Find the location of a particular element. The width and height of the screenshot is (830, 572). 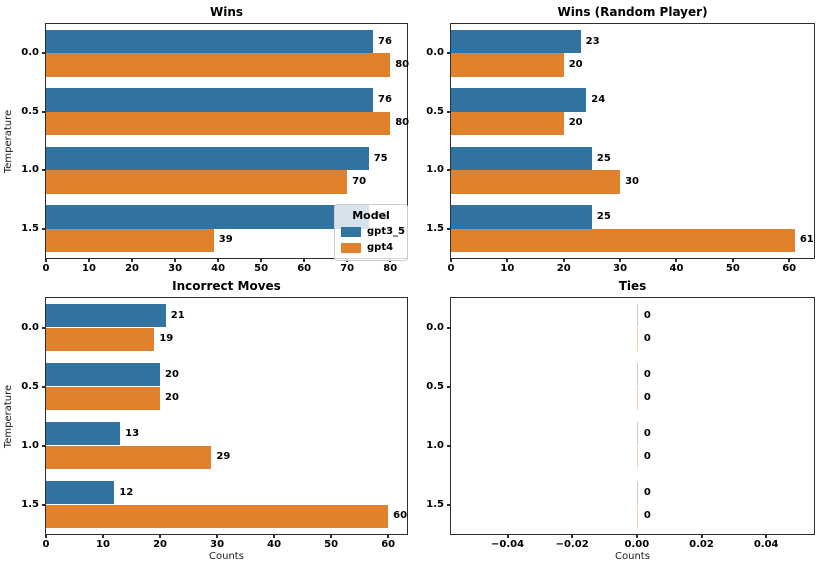

legend-label: gpt3_5 is located at coordinates (386, 231).